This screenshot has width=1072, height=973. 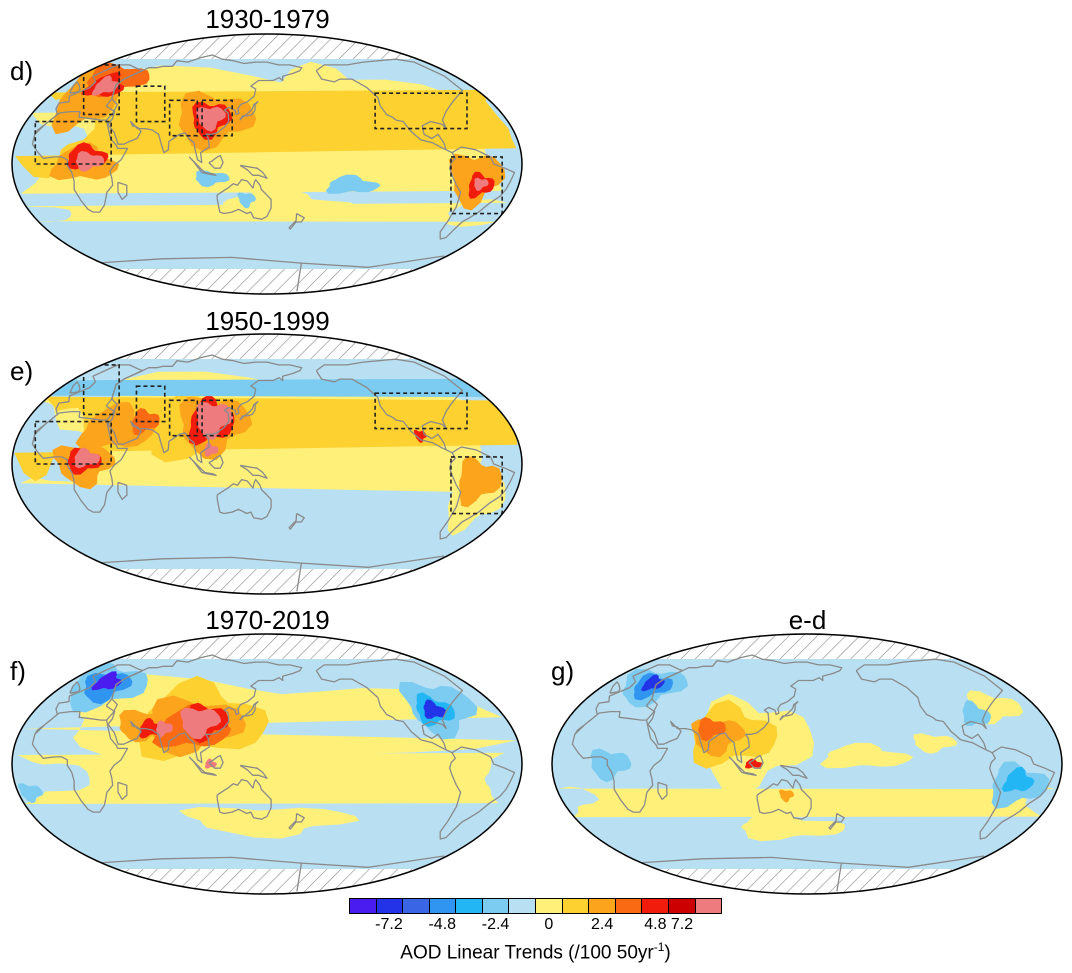 I want to click on map-panel-g, so click(x=807, y=764).